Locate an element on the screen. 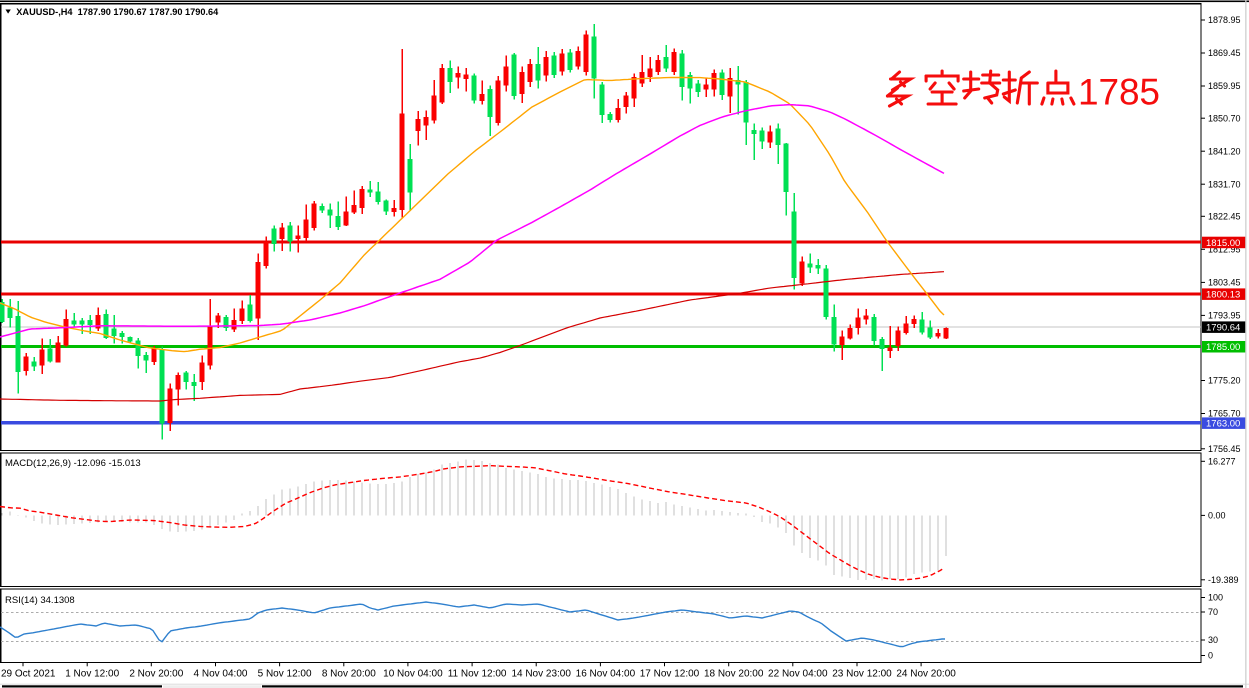  svg-text: 1859.95 is located at coordinates (1224, 86).